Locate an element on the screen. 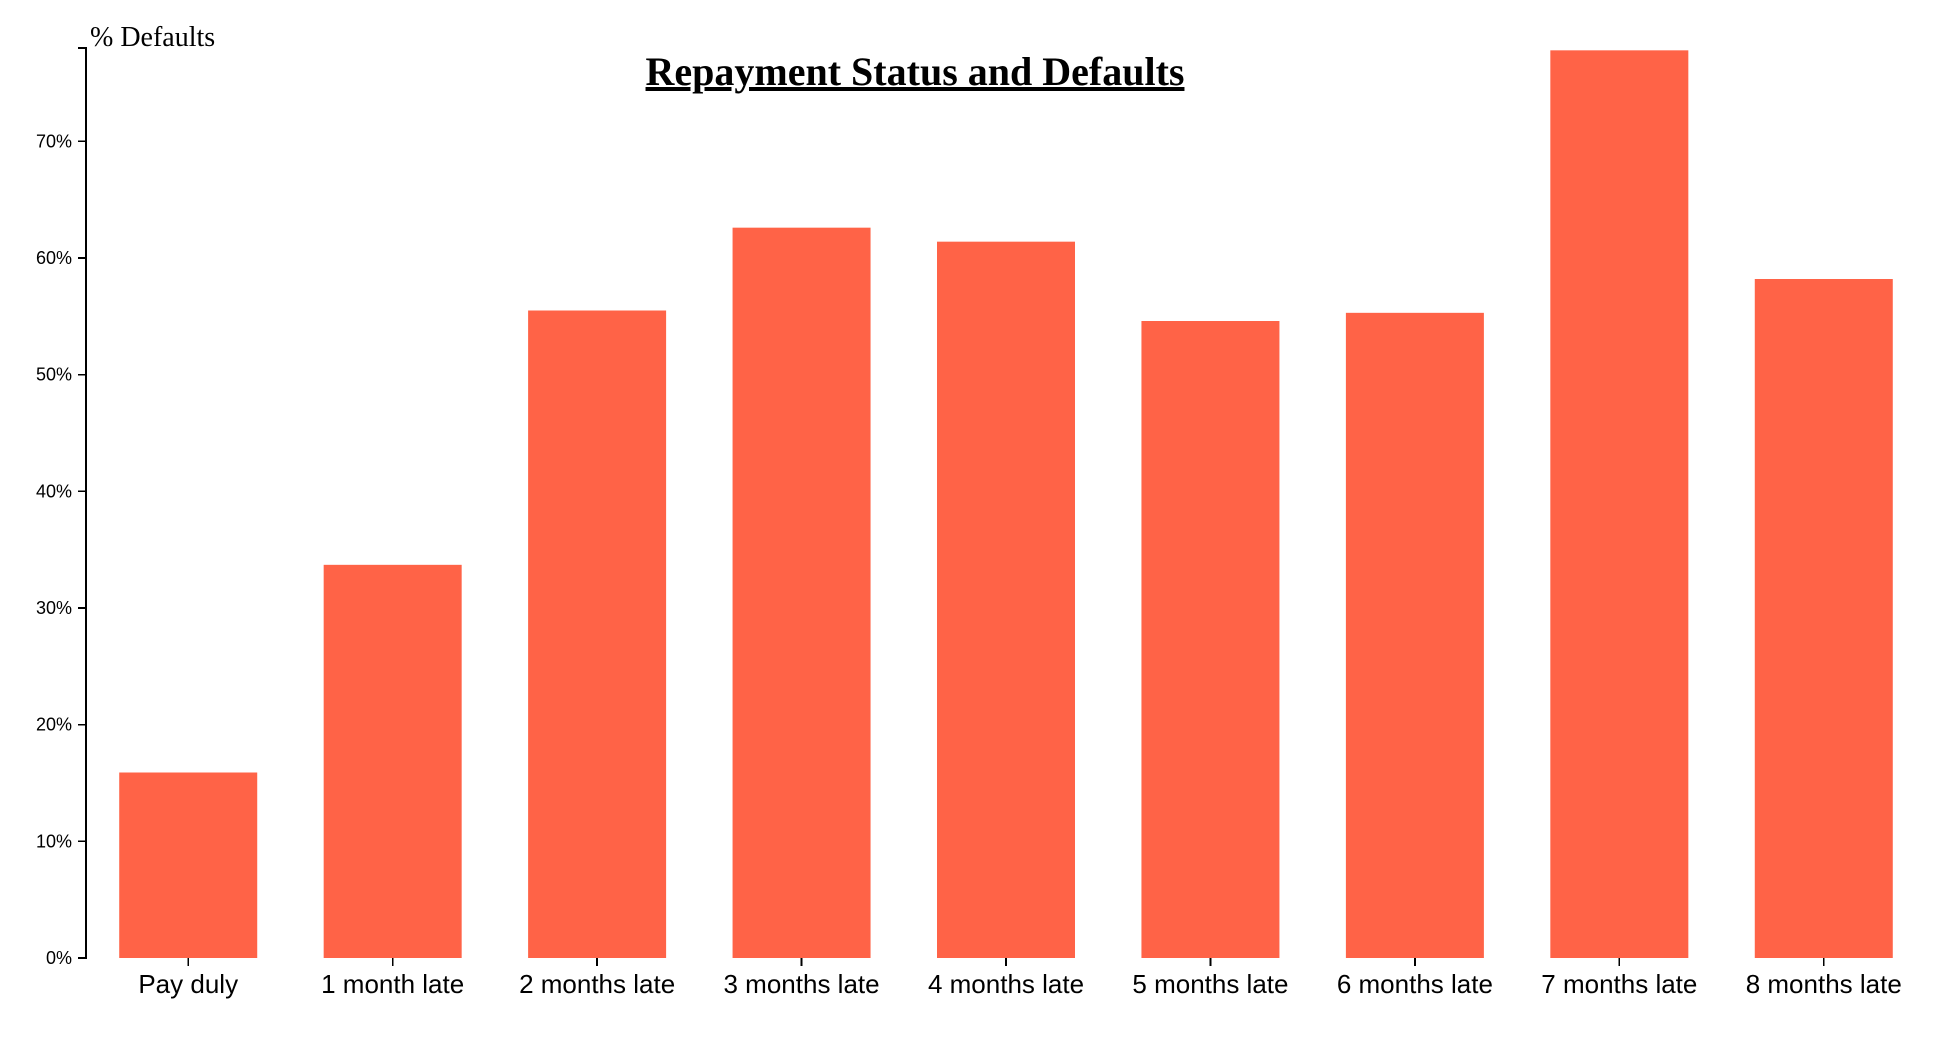 Image resolution: width=1934 pixels, height=1064 pixels. x-tick-label-5: 5 months late is located at coordinates (1210, 984).